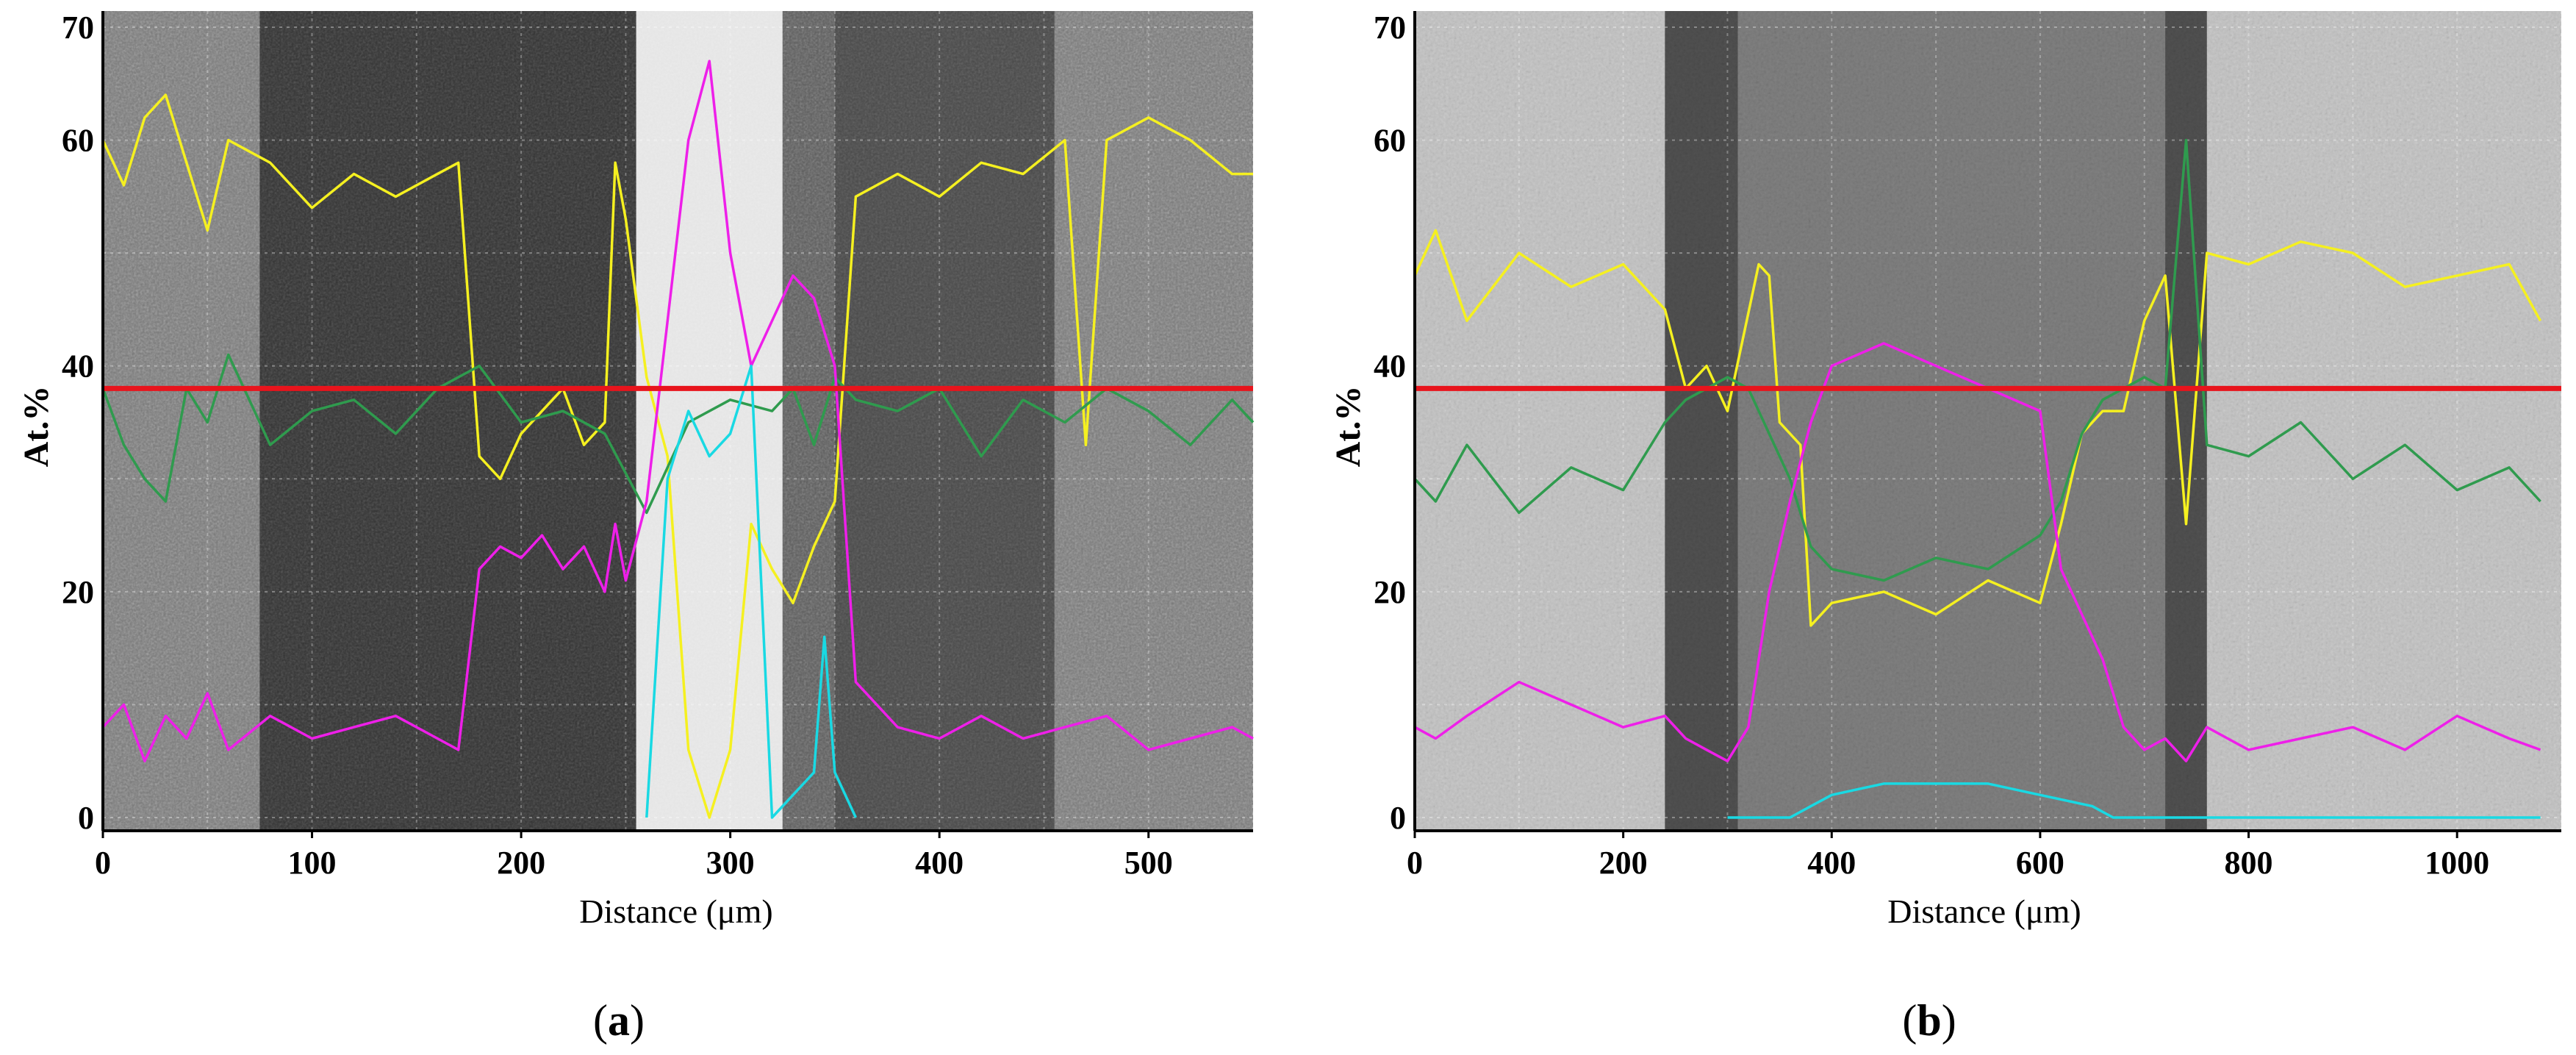  What do you see at coordinates (1623, 863) in the screenshot?
I see `panel-b-x-tick-label: 200` at bounding box center [1623, 863].